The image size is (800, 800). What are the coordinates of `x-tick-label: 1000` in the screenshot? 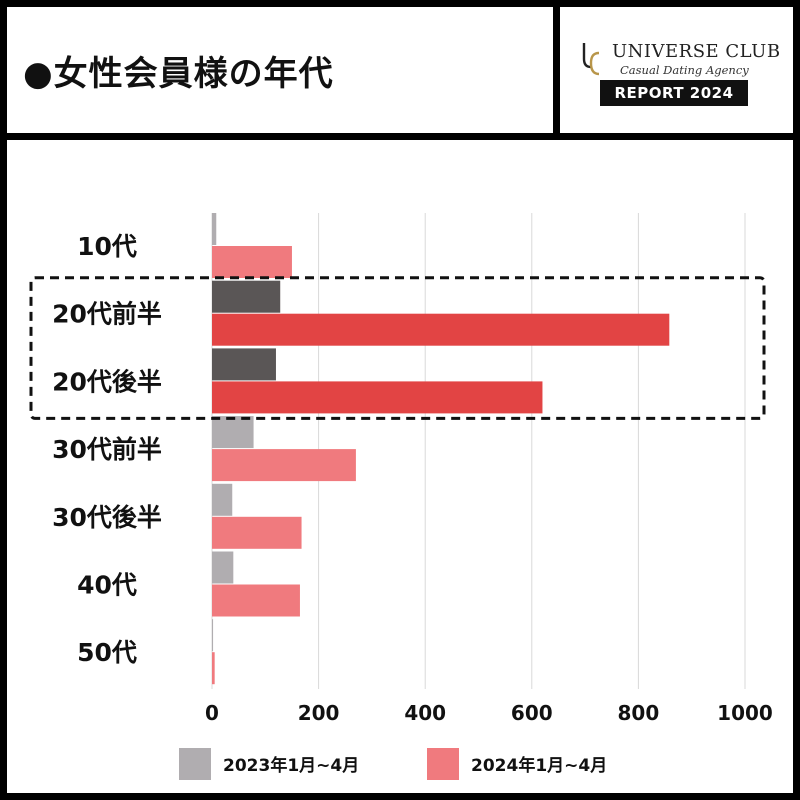 It's located at (745, 713).